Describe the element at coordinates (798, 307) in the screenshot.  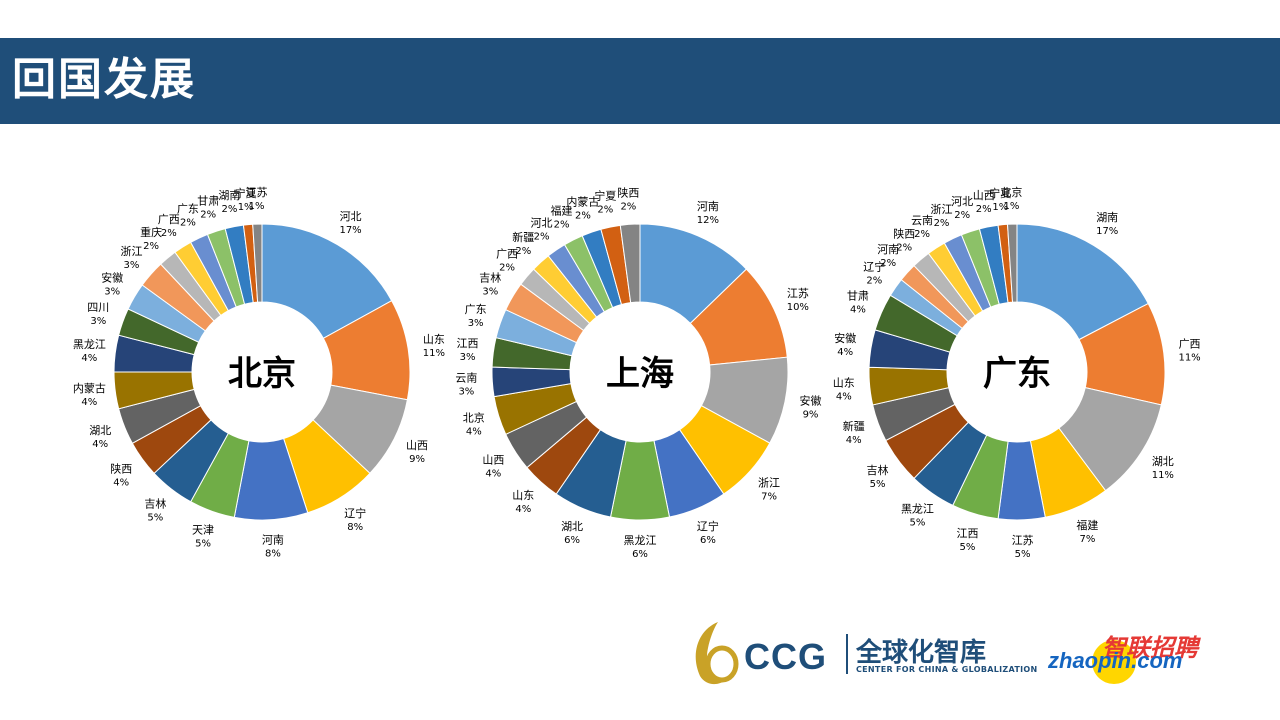
I see `slice-percent: 10%` at that location.